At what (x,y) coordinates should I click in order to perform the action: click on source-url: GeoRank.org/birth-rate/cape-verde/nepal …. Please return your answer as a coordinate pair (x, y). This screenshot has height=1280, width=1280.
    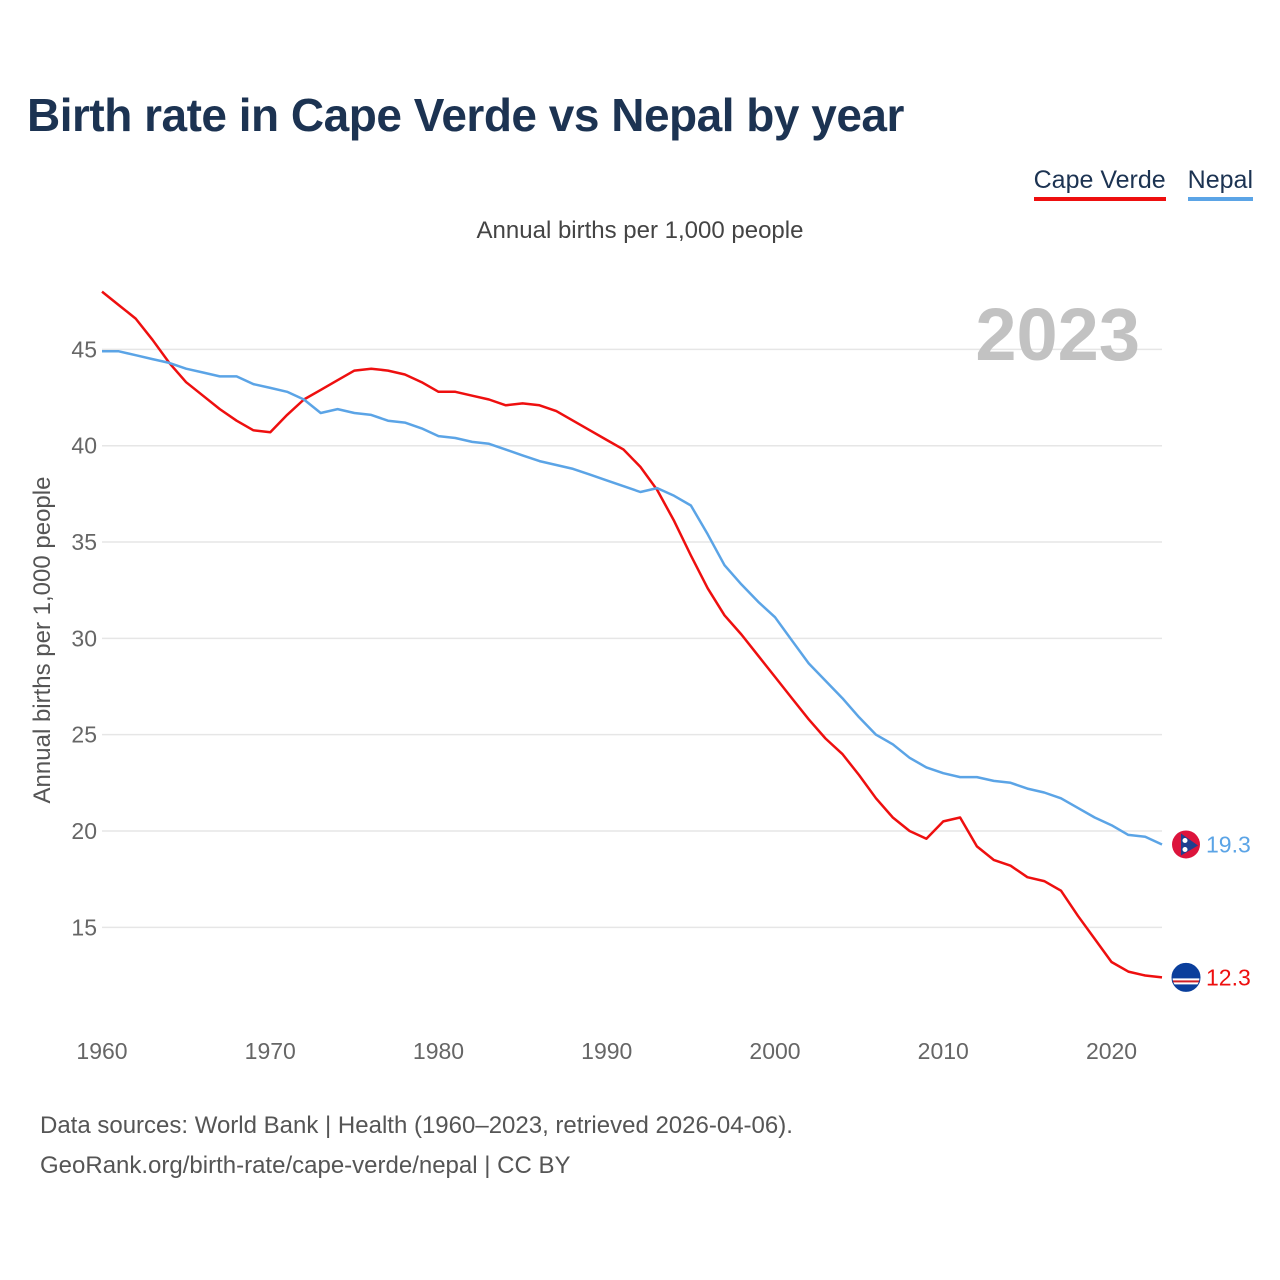
    Looking at the image, I should click on (305, 1165).